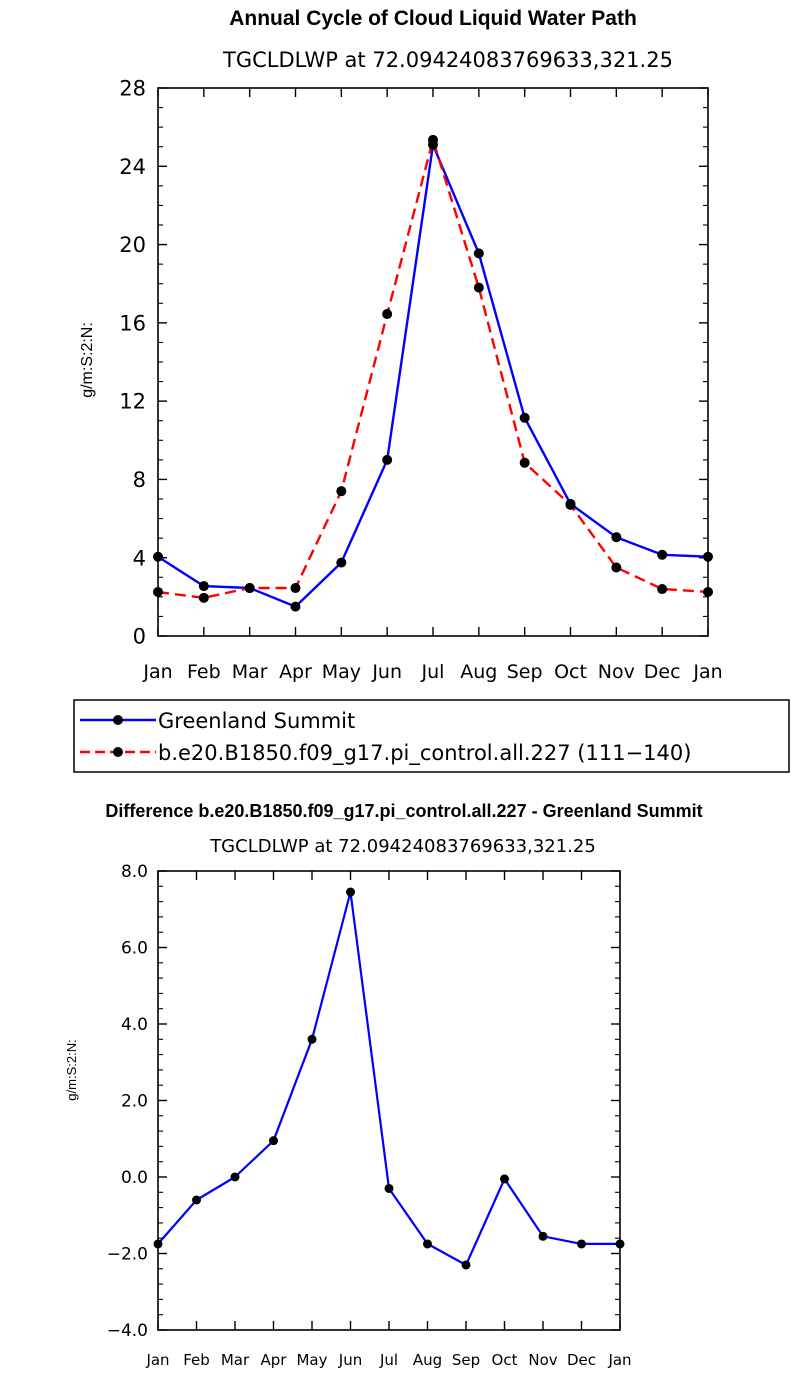  Describe the element at coordinates (132, 323) in the screenshot. I see `chart1-ytick-label: 16` at that location.